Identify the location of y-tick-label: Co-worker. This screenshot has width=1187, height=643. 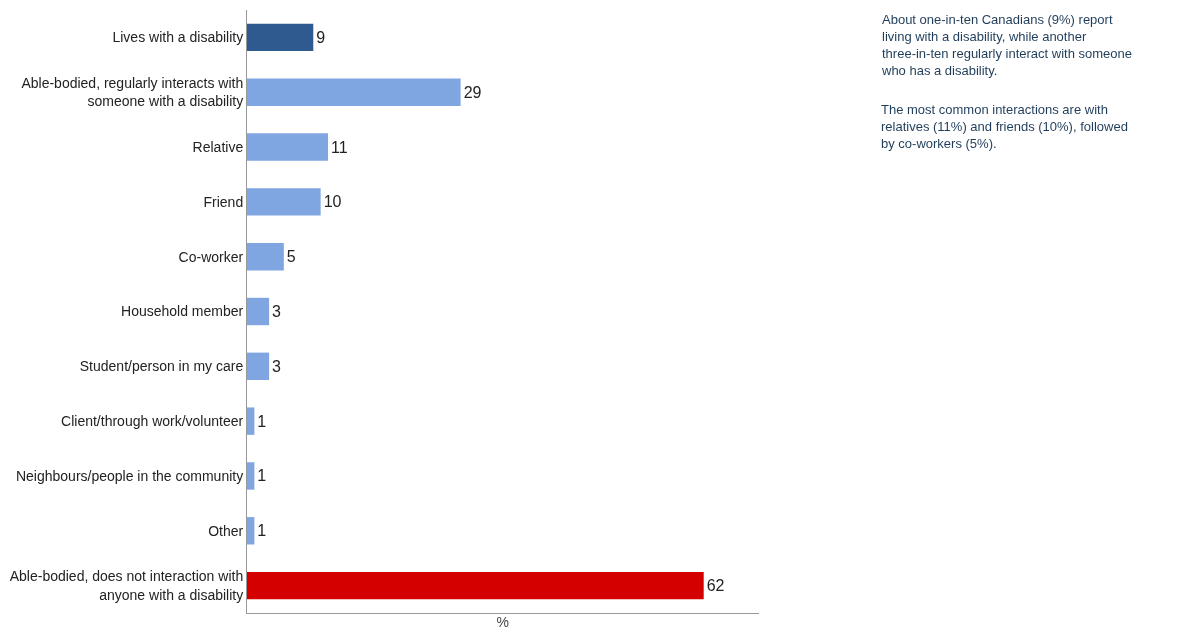
(211, 256).